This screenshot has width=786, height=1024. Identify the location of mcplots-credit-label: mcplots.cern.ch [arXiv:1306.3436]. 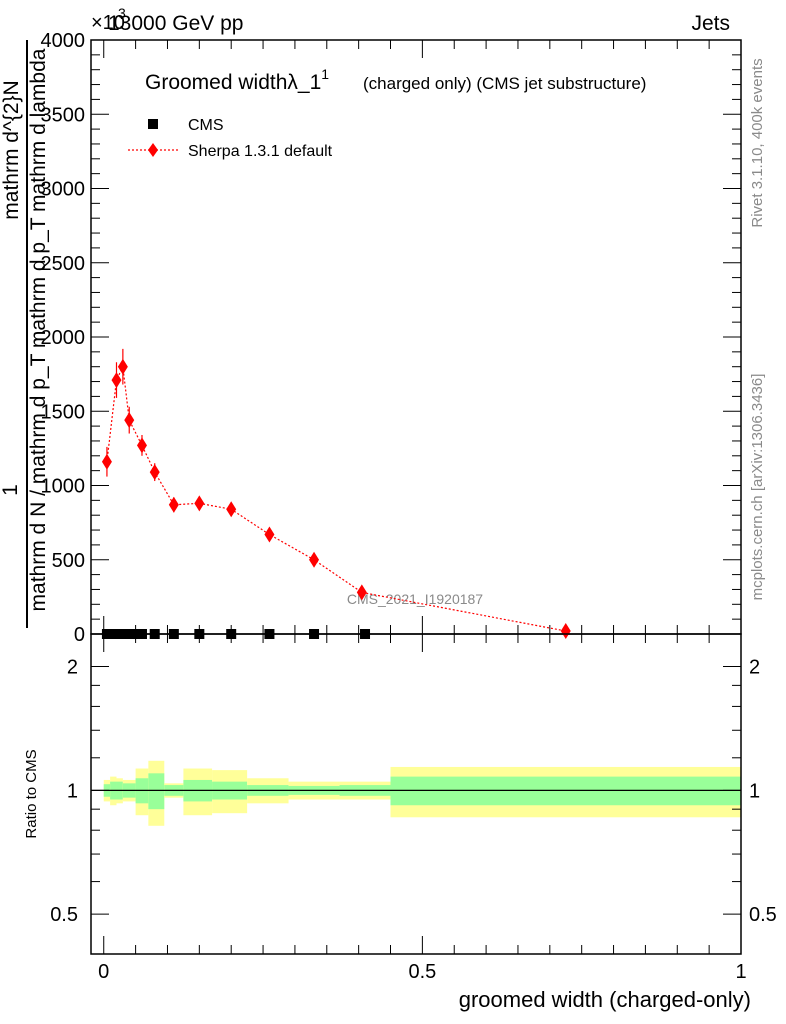
(757, 487).